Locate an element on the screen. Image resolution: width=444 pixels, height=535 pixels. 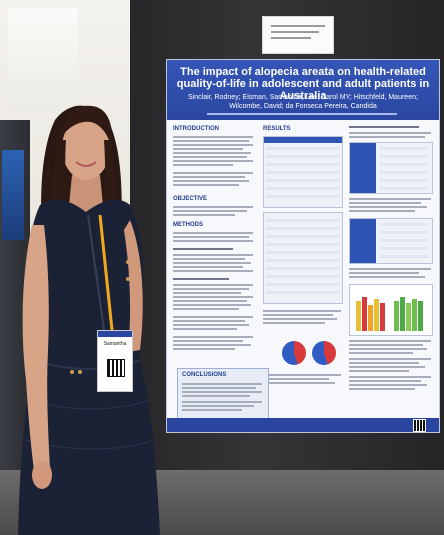
badge-qr-icon is located at coordinates (116, 368).